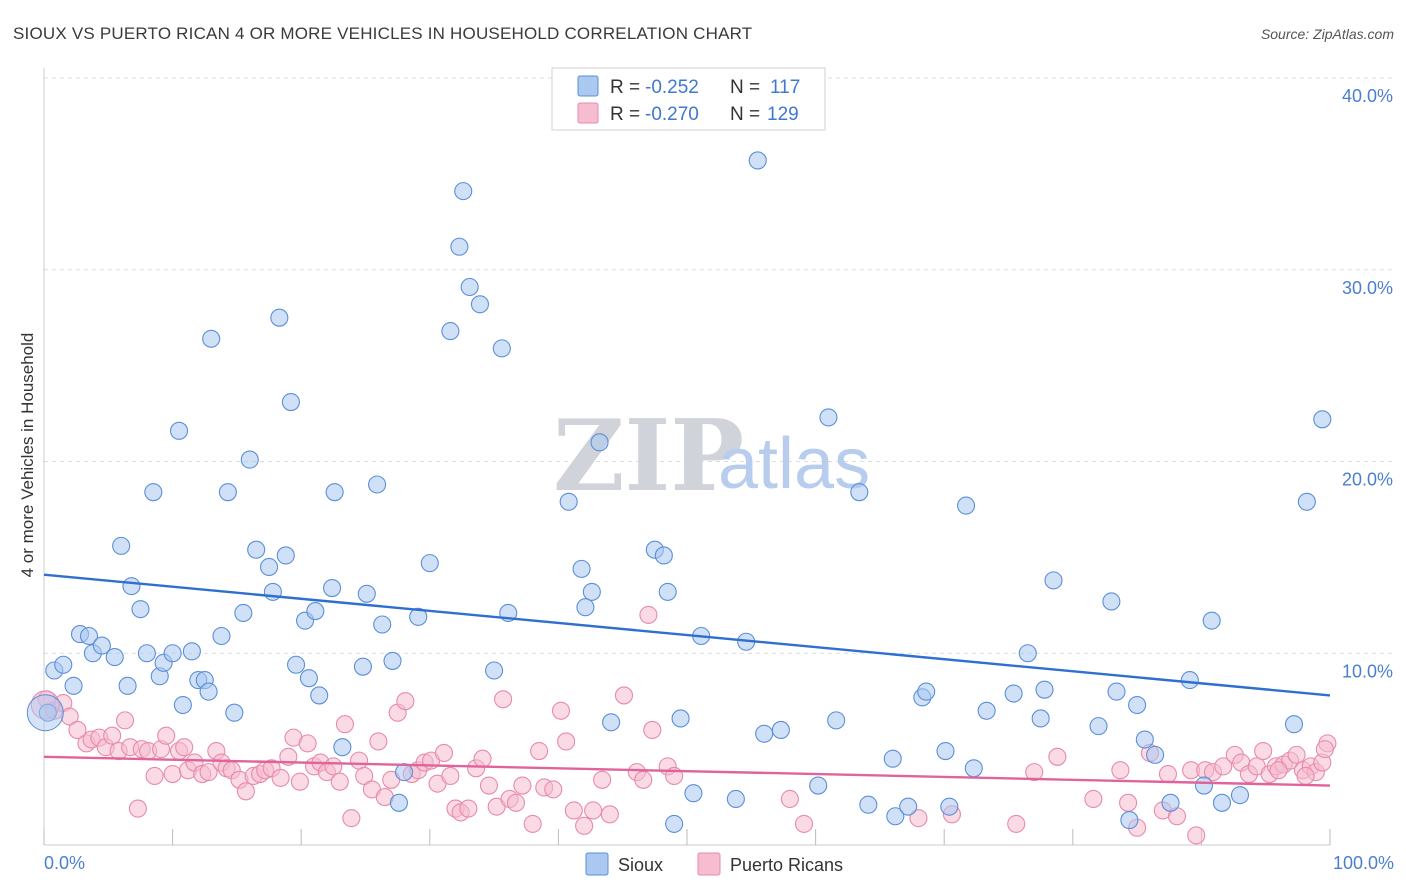  What do you see at coordinates (785, 87) in the screenshot?
I see `legend-n-value-sioux: 117` at bounding box center [785, 87].